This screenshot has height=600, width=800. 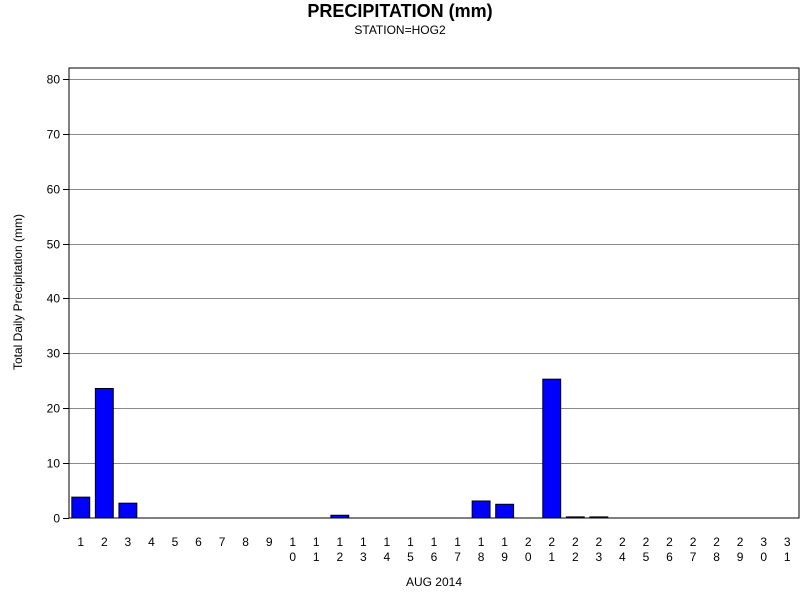 What do you see at coordinates (151, 542) in the screenshot?
I see `x-tick-label: 4` at bounding box center [151, 542].